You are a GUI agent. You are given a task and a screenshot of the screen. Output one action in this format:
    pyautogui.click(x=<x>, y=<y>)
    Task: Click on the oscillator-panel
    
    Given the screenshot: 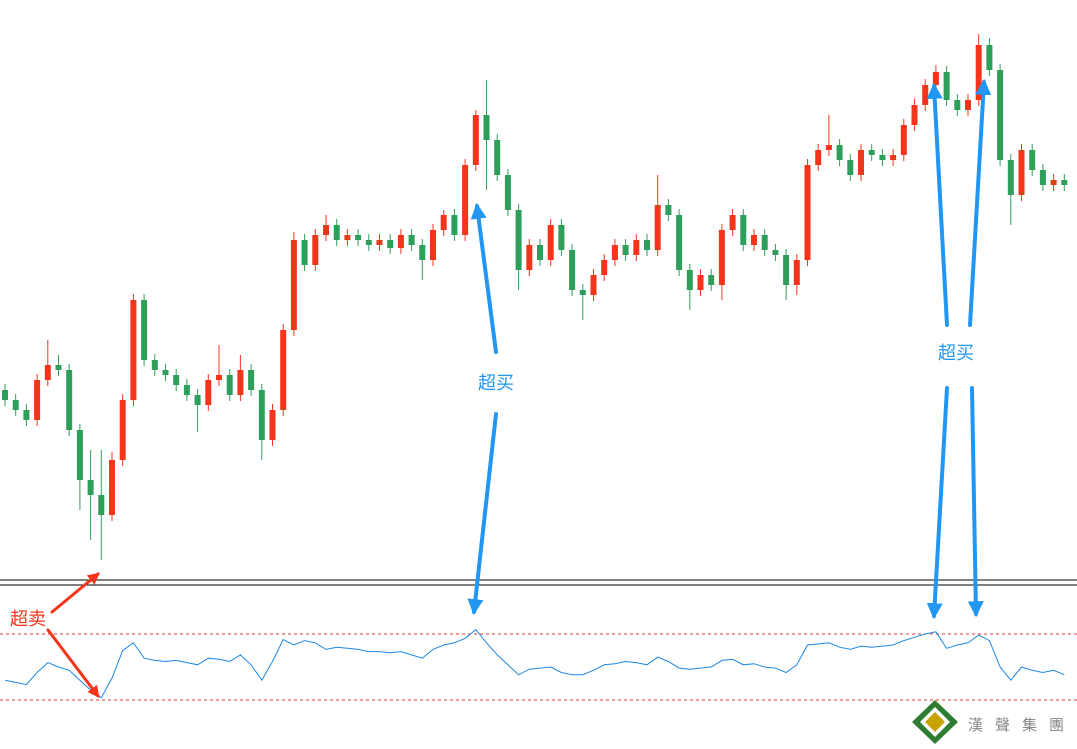 What is the action you would take?
    pyautogui.click(x=538, y=664)
    